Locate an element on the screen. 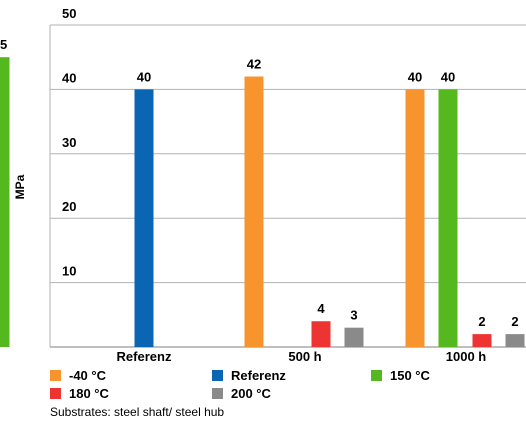 The width and height of the screenshot is (526, 426). x-category-label: Referenz is located at coordinates (144, 356).